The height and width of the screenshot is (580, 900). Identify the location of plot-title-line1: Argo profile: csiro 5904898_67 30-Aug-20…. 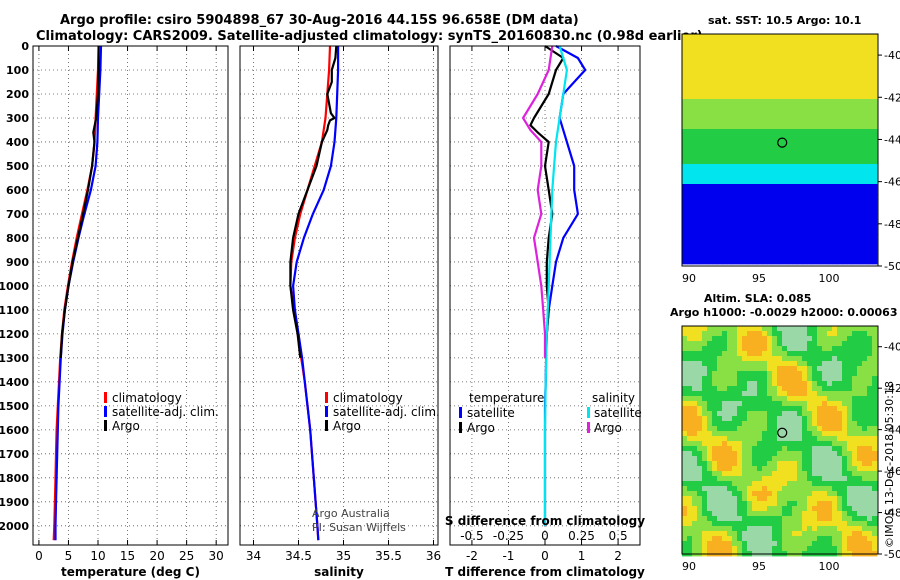
(319, 20).